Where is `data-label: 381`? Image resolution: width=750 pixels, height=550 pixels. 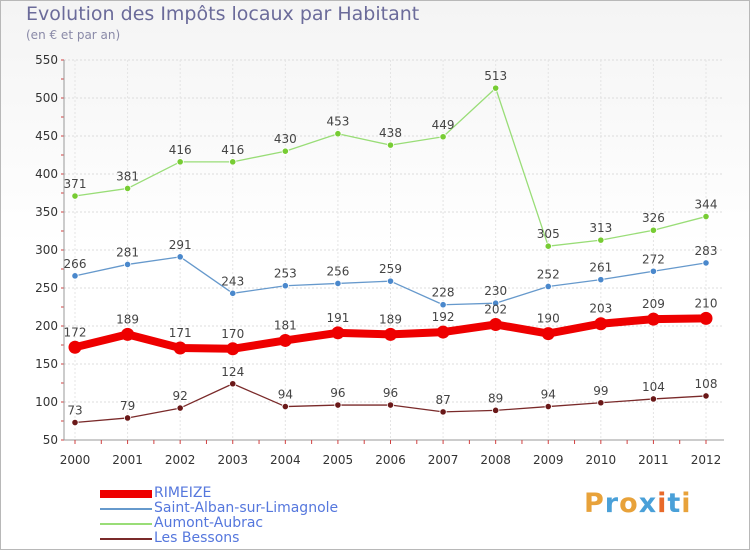
data-label: 381 is located at coordinates (127, 176).